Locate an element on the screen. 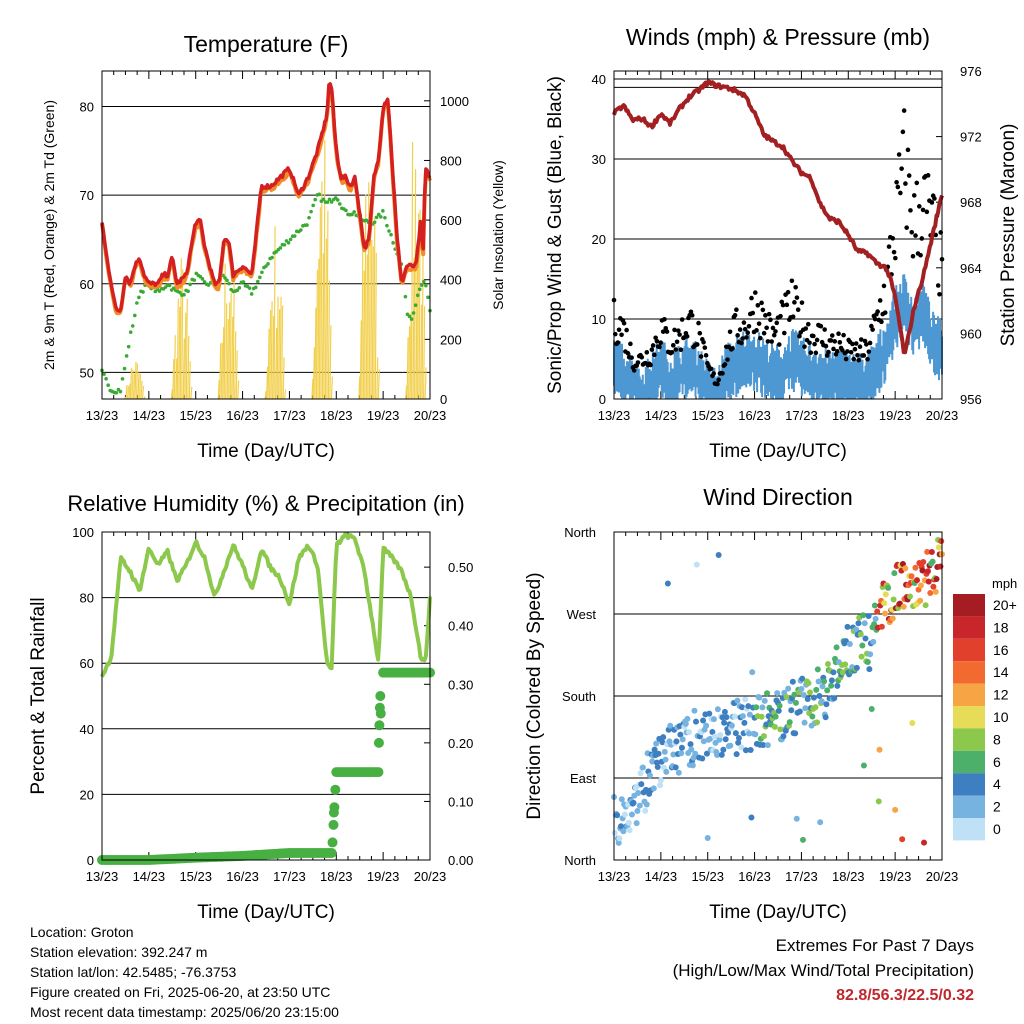 The height and width of the screenshot is (1024, 1024). y-right-tick-label: 0.40 is located at coordinates (460, 626).